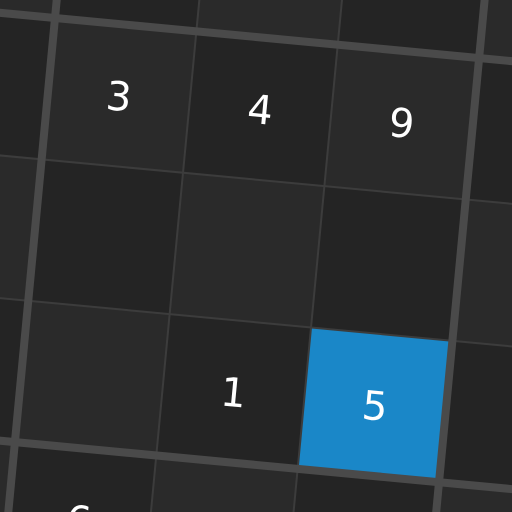 This screenshot has height=512, width=512. I want to click on cell-digit: 9, so click(402, 124).